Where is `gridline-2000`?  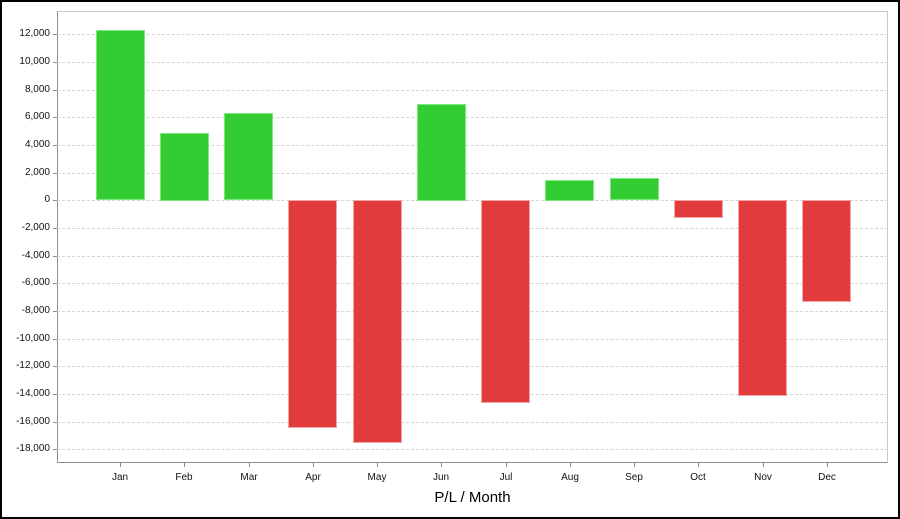
gridline-2000 is located at coordinates (472, 173).